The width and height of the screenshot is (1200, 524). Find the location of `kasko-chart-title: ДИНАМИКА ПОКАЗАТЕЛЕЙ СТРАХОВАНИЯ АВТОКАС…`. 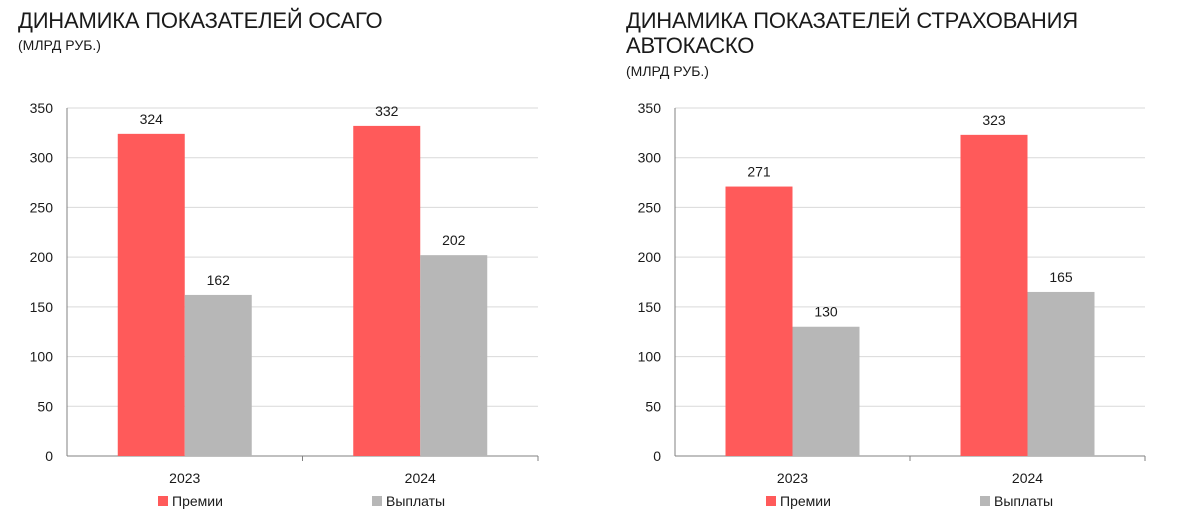

kasko-chart-title: ДИНАМИКА ПОКАЗАТЕЛЕЙ СТРАХОВАНИЯ АВТОКАС… is located at coordinates (852, 33).